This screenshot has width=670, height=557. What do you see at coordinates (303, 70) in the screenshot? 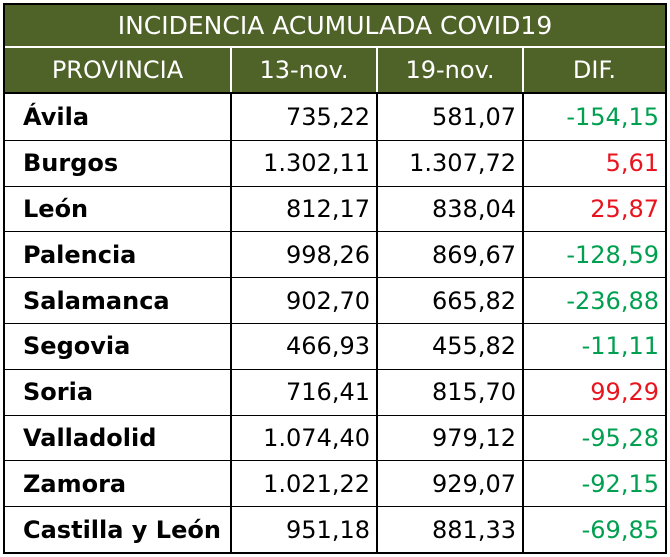
I see `header-13-nov: 13-nov.` at bounding box center [303, 70].